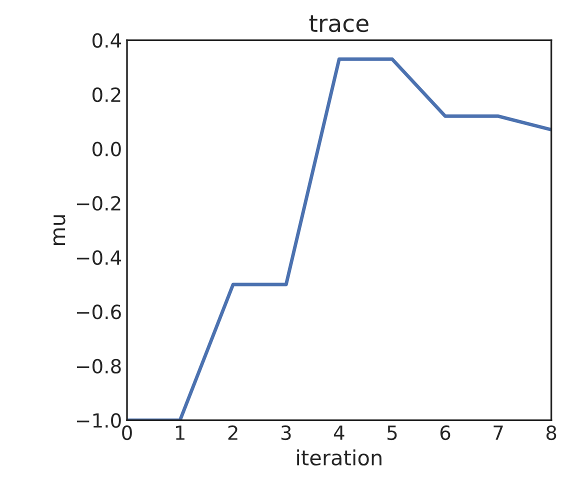 The width and height of the screenshot is (562, 502). I want to click on y-tick-label: −0.6, so click(98, 312).